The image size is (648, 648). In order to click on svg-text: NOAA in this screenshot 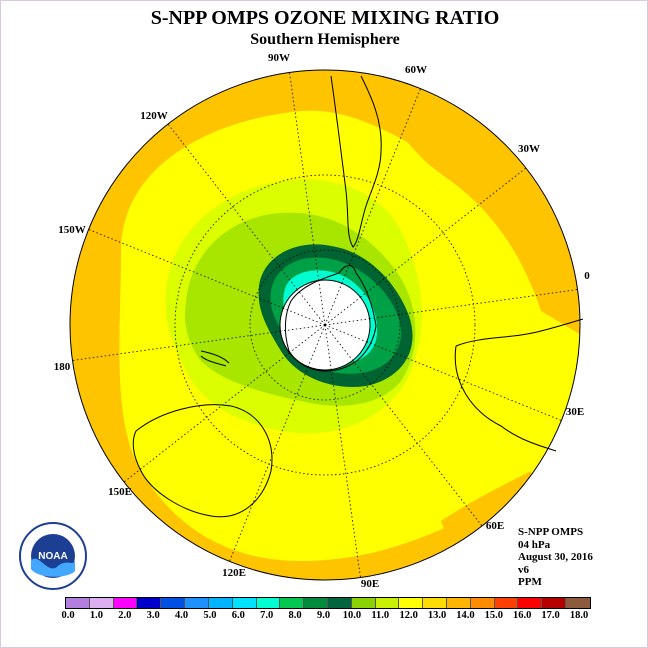, I will do `click(52, 556)`.